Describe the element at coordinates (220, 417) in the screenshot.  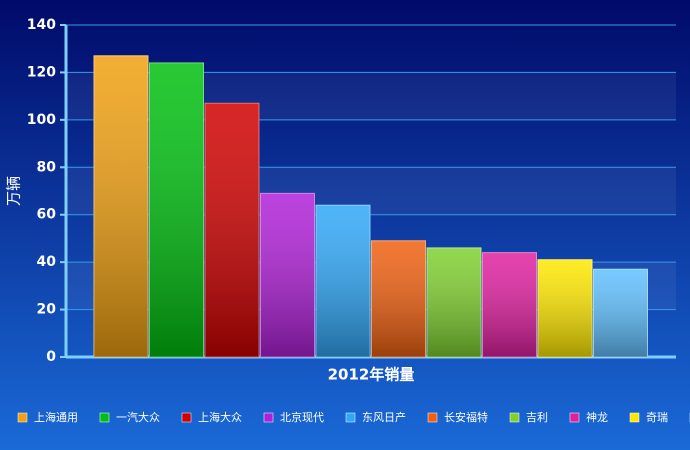
I see `legend-label: 上海大众` at that location.